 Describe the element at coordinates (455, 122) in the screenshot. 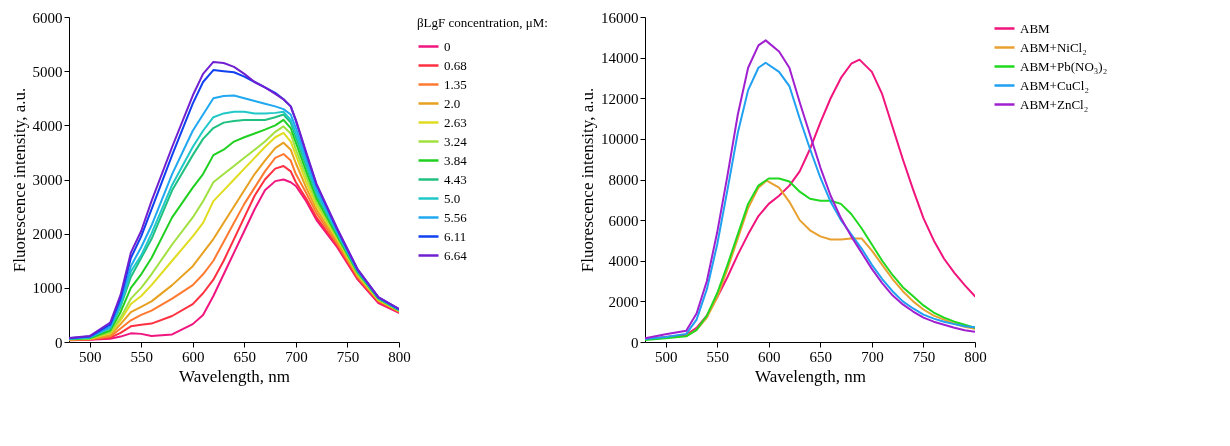

I see `legend-label: 2.63` at that location.